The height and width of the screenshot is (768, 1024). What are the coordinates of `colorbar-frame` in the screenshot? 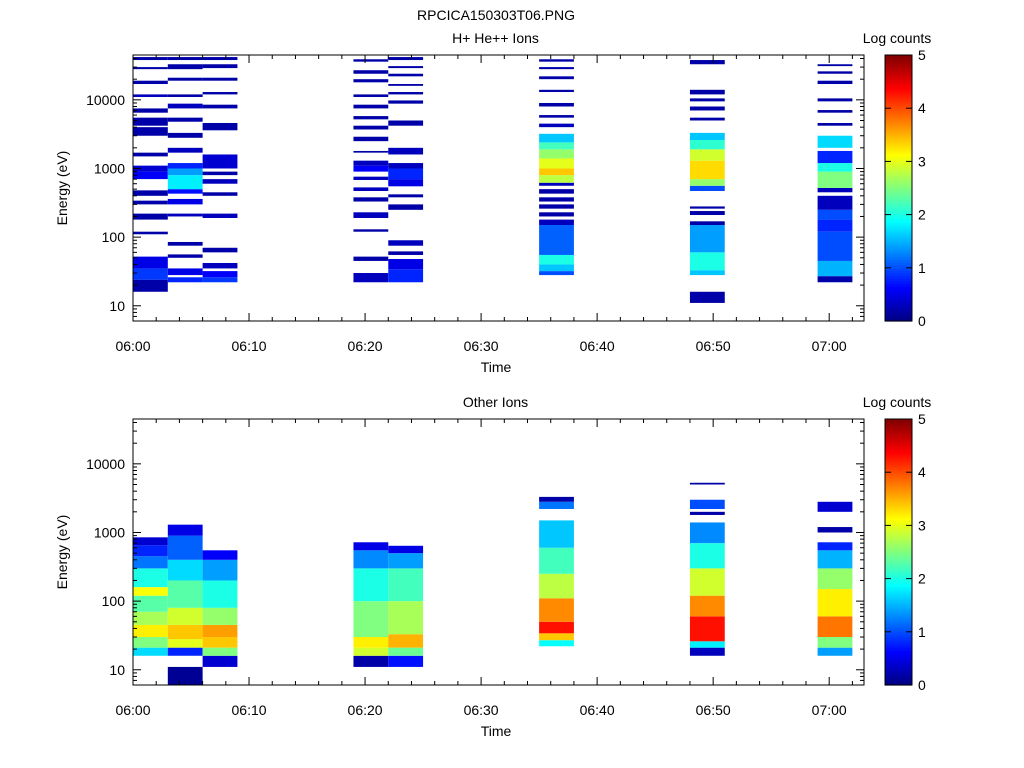 It's located at (898, 188).